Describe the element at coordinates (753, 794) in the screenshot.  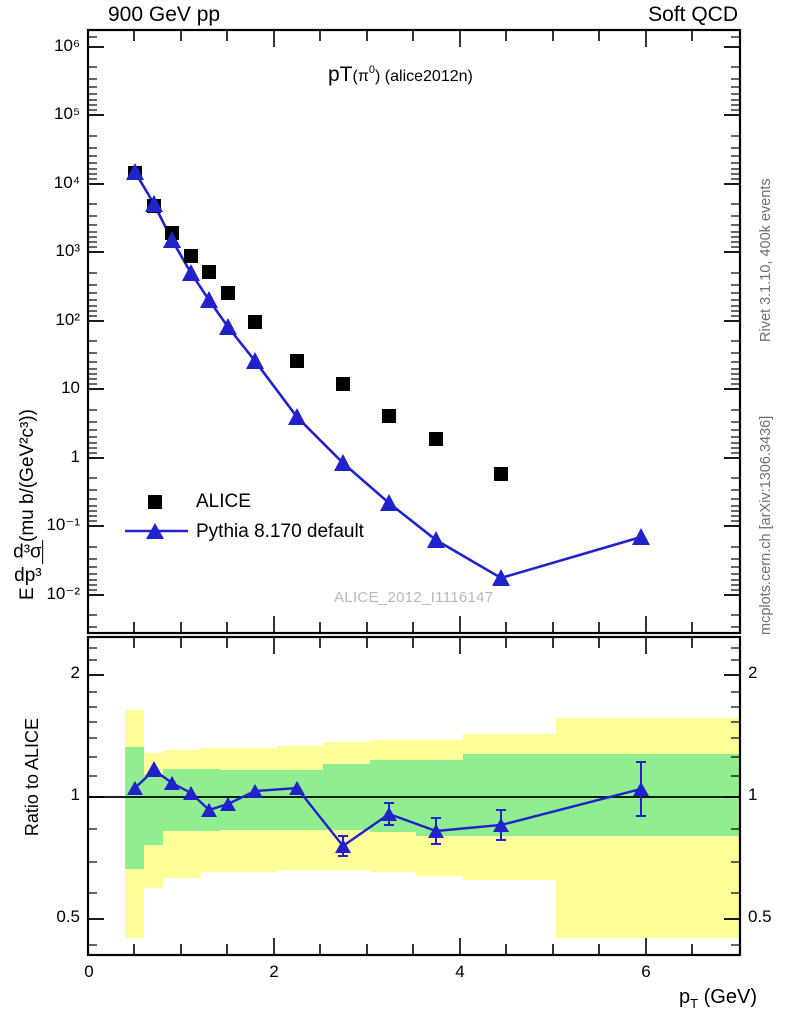
I see `ratio-ytick-label-1-right: 1` at that location.